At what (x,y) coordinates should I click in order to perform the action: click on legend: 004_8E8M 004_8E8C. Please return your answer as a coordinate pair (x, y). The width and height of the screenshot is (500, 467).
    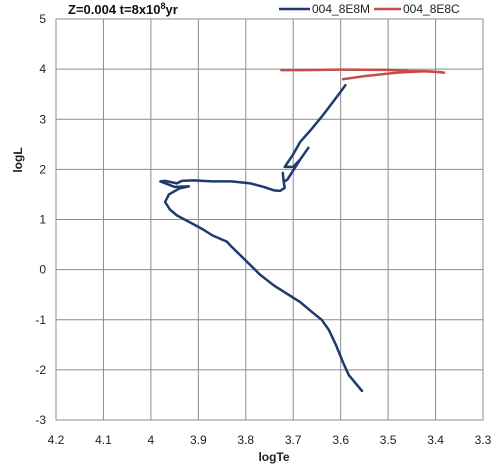
    Looking at the image, I should click on (369, 9).